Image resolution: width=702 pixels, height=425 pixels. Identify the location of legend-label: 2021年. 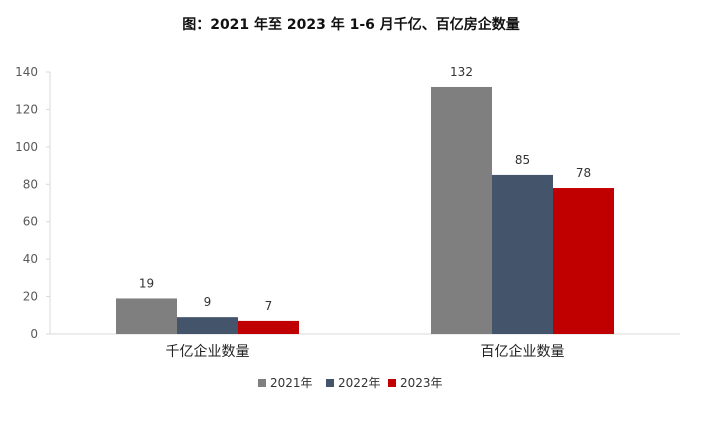
(291, 383).